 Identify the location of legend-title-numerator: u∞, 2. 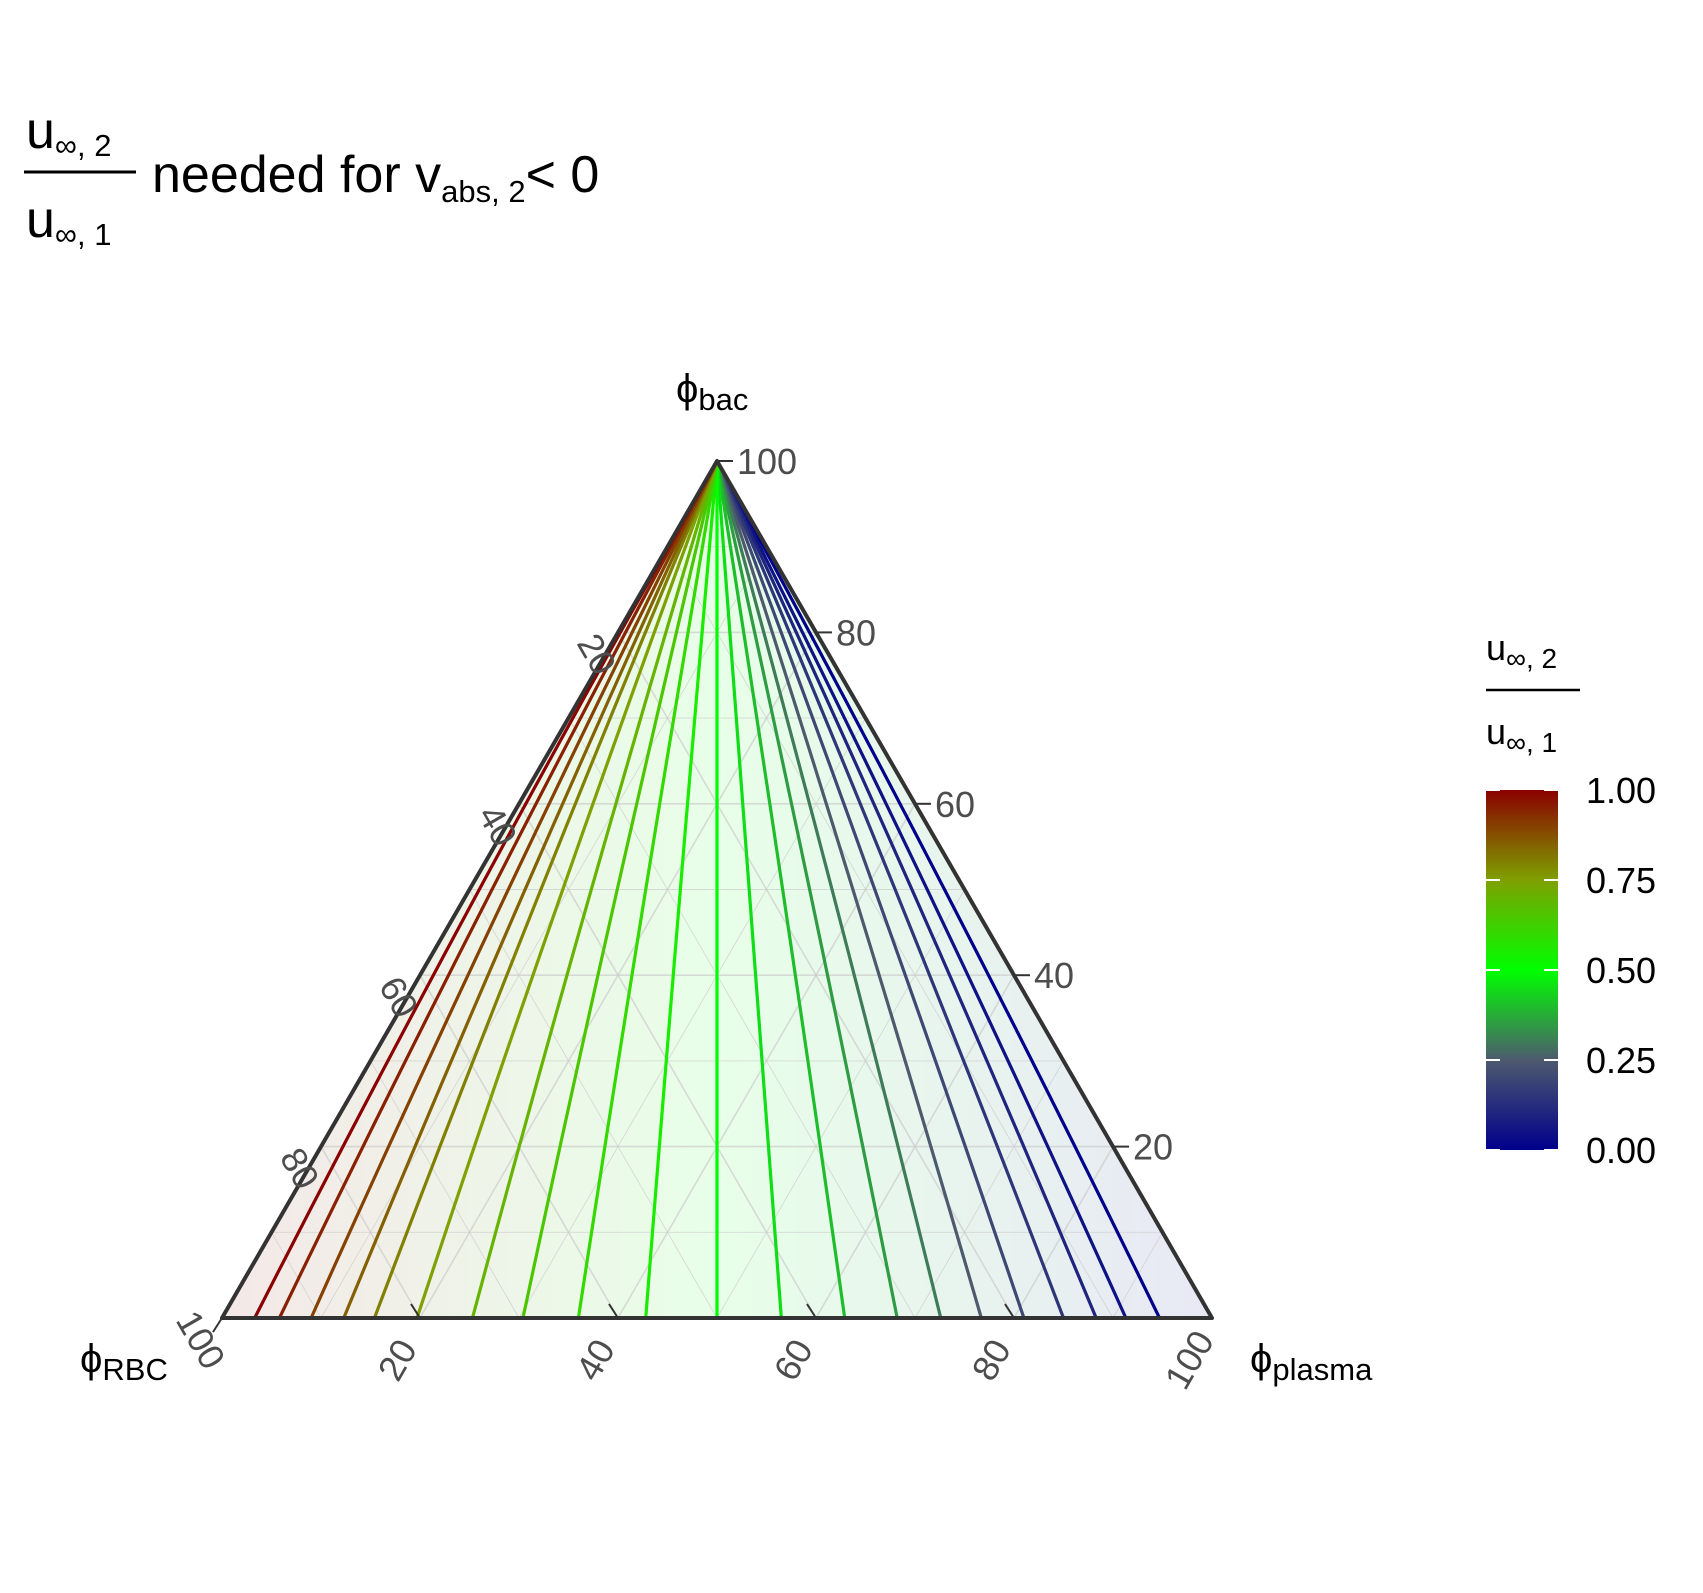
(1521, 650).